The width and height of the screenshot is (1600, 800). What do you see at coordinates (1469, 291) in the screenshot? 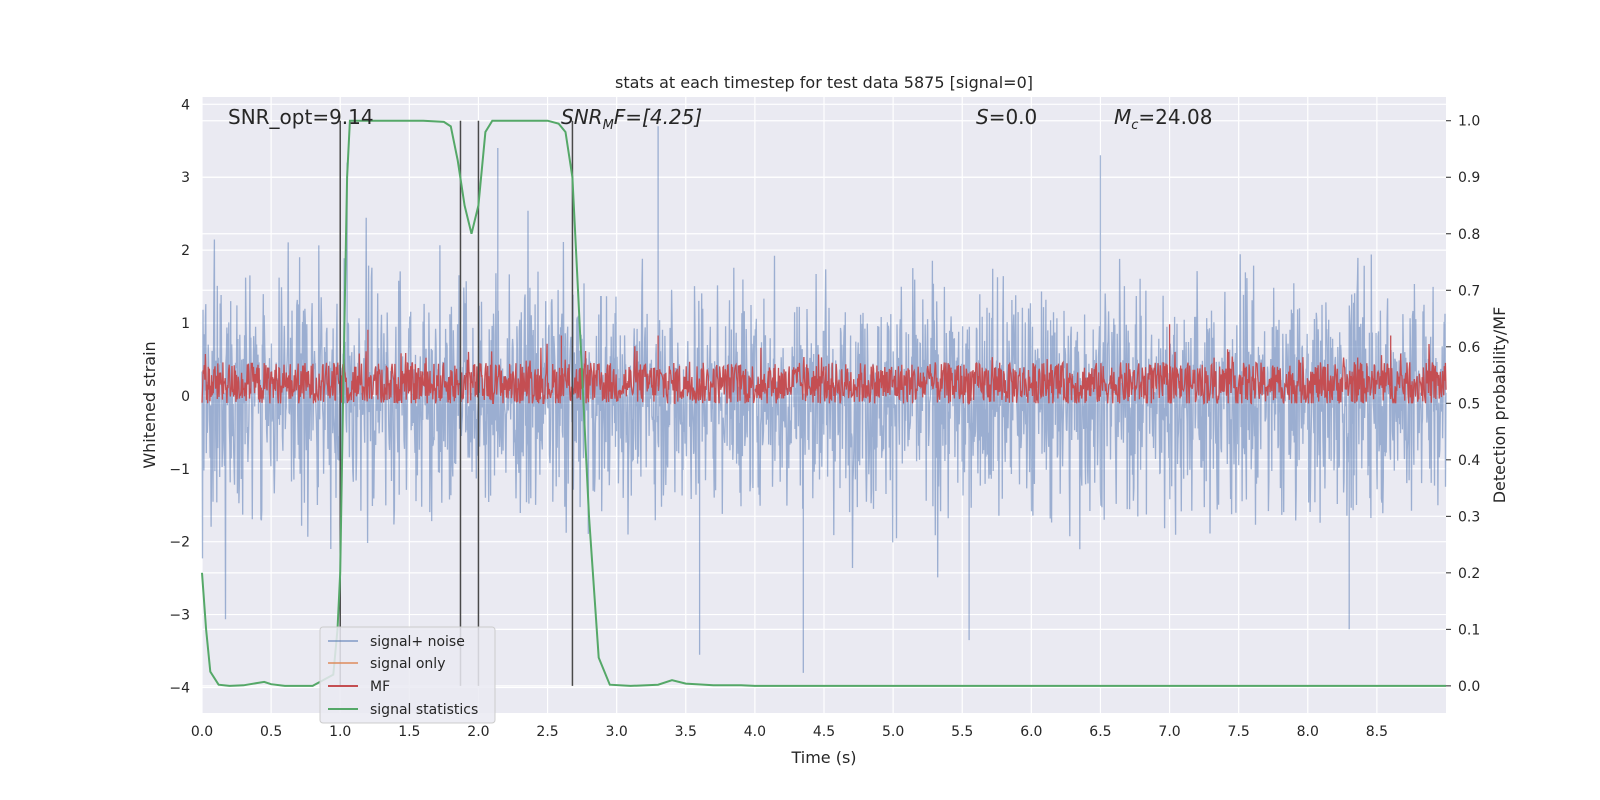
I see `y2-tick-label: 0.7` at bounding box center [1469, 291].